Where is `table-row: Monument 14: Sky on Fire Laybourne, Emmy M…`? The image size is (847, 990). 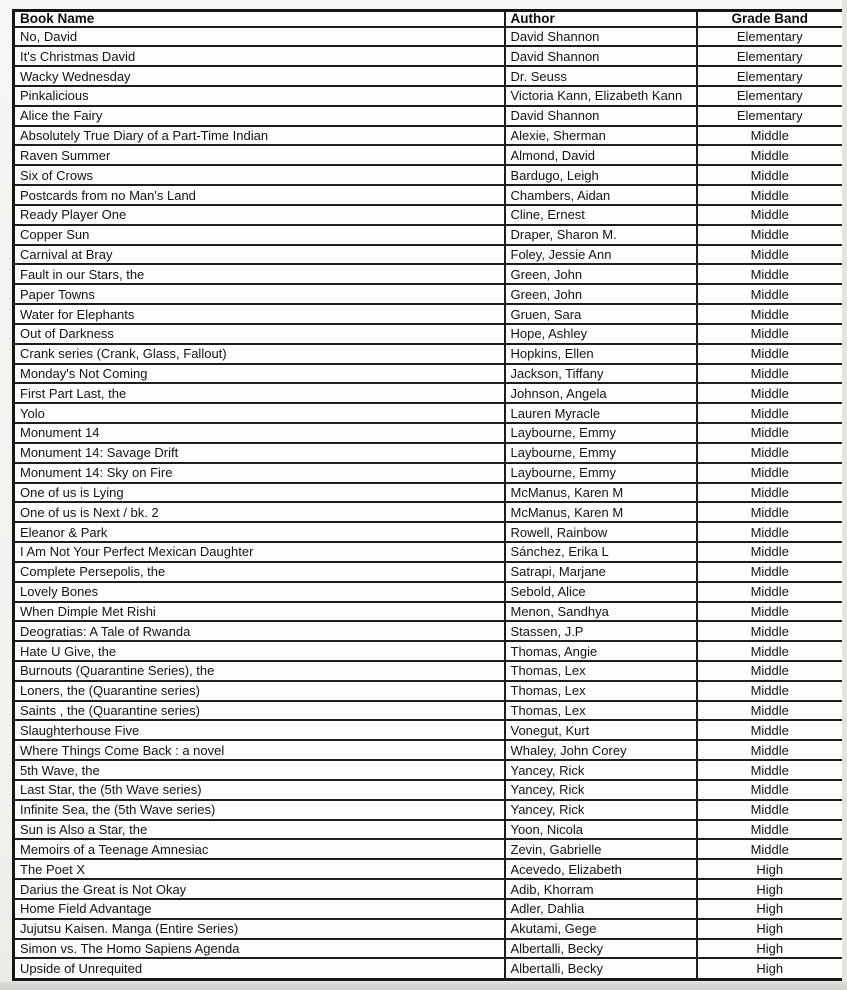 table-row: Monument 14: Sky on Fire Laybourne, Emmy M… is located at coordinates (428, 472).